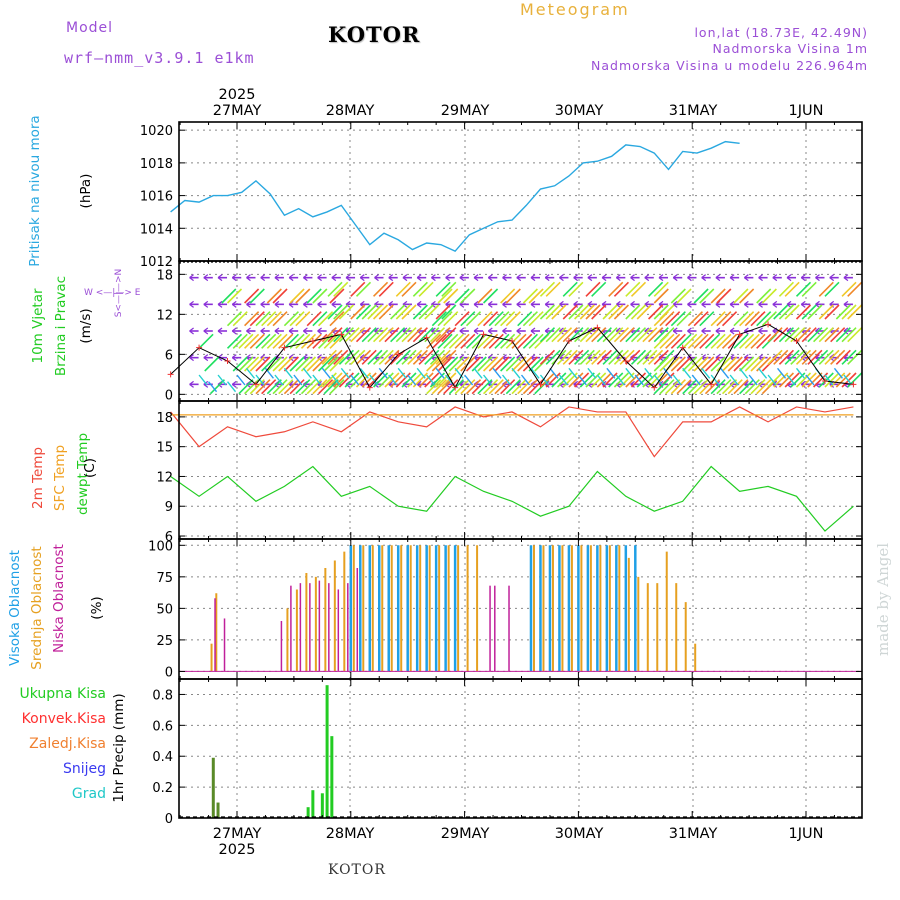 This screenshot has width=900, height=900. Describe the element at coordinates (162, 695) in the screenshot. I see `y-tick-label: 0.8` at that location.